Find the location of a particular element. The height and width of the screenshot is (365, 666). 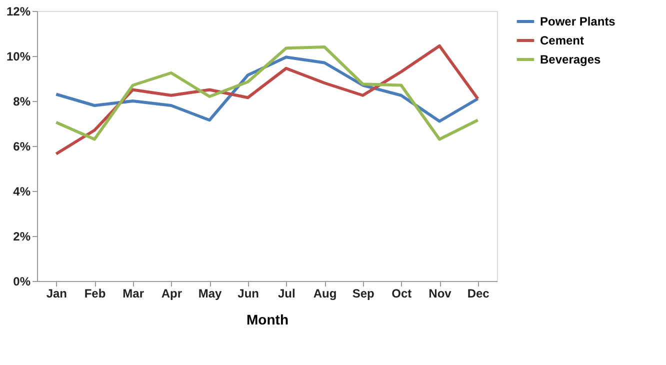

x-tick-label: Aug is located at coordinates (325, 293).